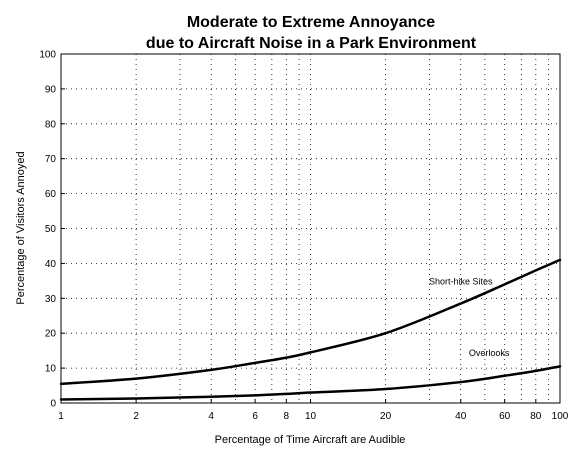 This screenshot has width=576, height=453. I want to click on y-tick-label: 60, so click(51, 194).